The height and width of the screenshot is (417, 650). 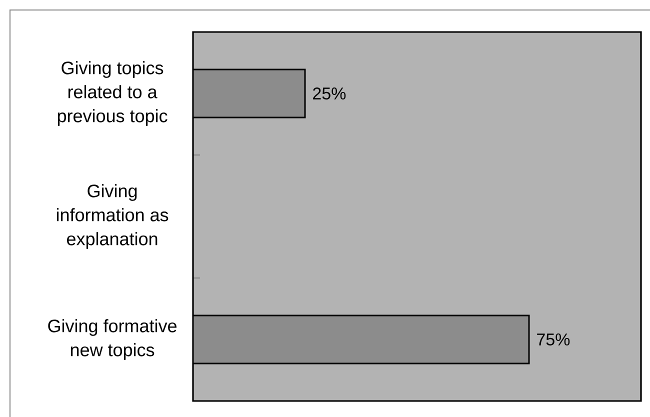 I want to click on data-label: 25%, so click(x=329, y=93).